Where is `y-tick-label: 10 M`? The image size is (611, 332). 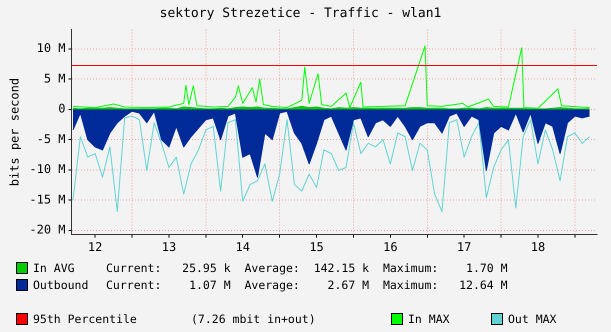 y-tick-label: 10 M is located at coordinates (51, 48).